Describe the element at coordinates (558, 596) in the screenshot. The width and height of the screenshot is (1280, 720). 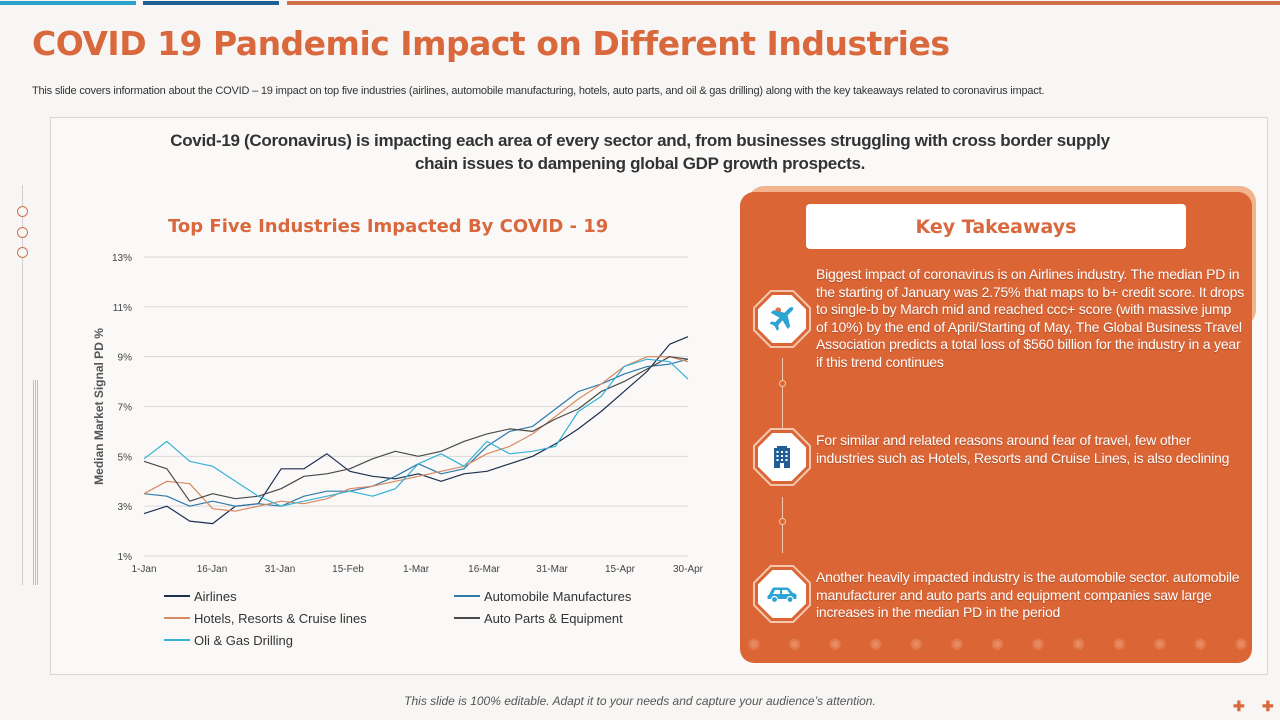
I see `legend-label: Automobile Manufactures` at that location.